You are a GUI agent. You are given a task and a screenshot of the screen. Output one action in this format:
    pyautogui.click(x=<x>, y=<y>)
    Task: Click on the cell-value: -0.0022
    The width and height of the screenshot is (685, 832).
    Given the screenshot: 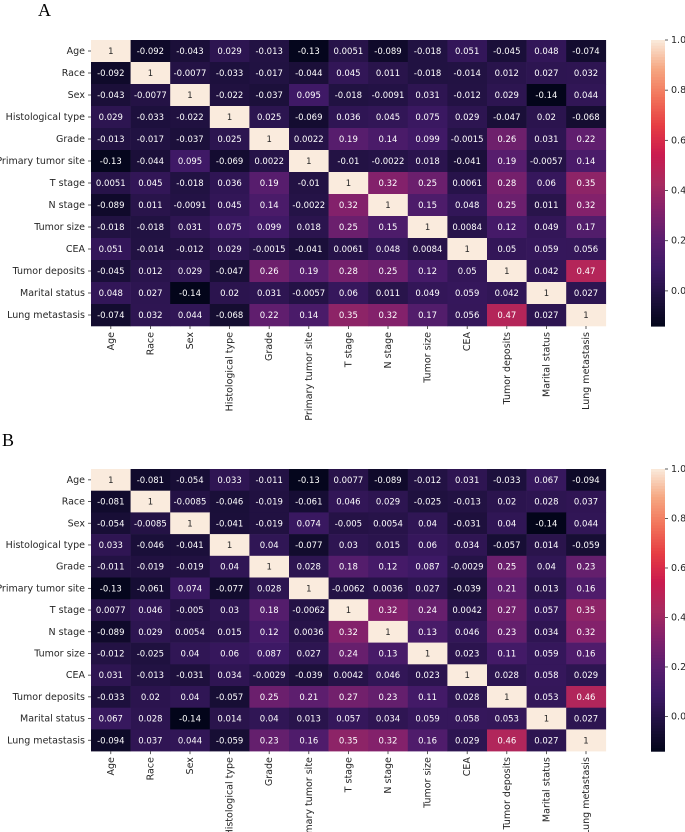 What is the action you would take?
    pyautogui.click(x=308, y=206)
    